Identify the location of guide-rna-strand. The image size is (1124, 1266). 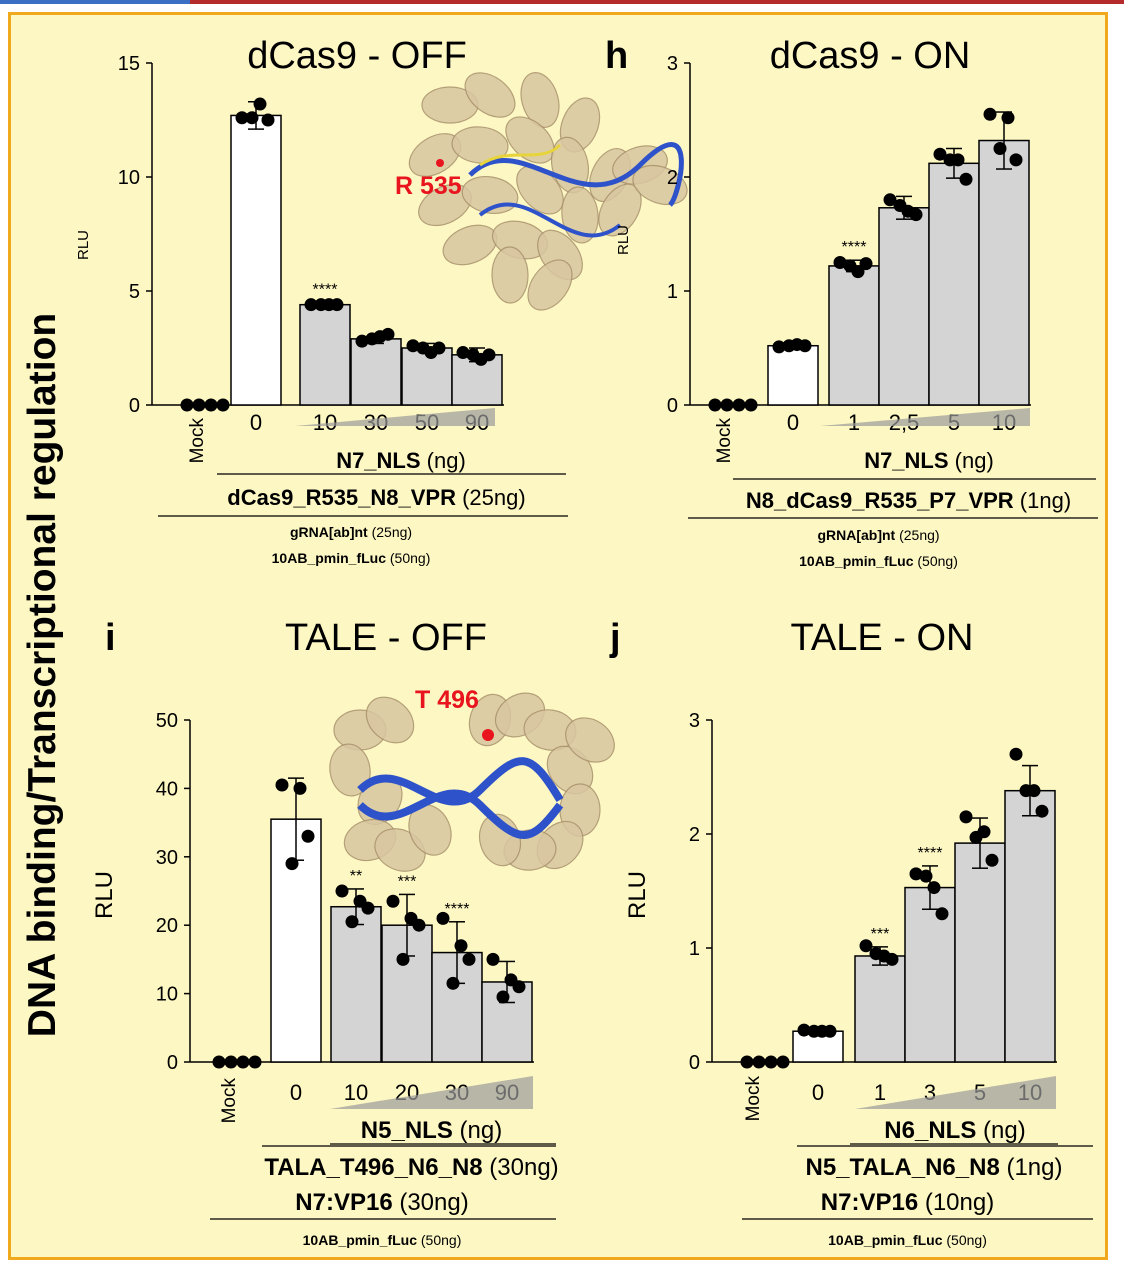
(520, 155).